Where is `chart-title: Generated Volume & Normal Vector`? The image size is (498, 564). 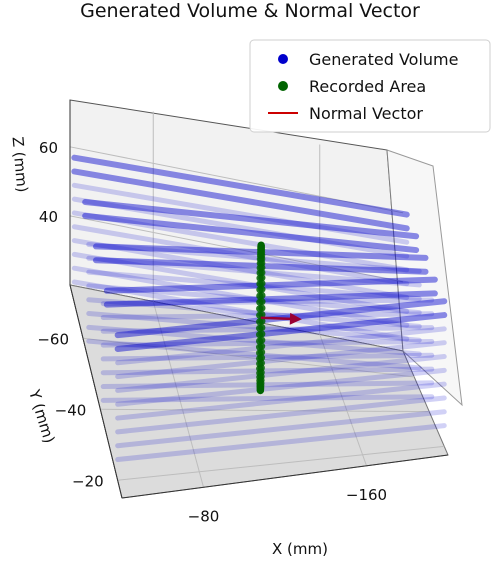
chart-title: Generated Volume & Normal Vector is located at coordinates (250, 11).